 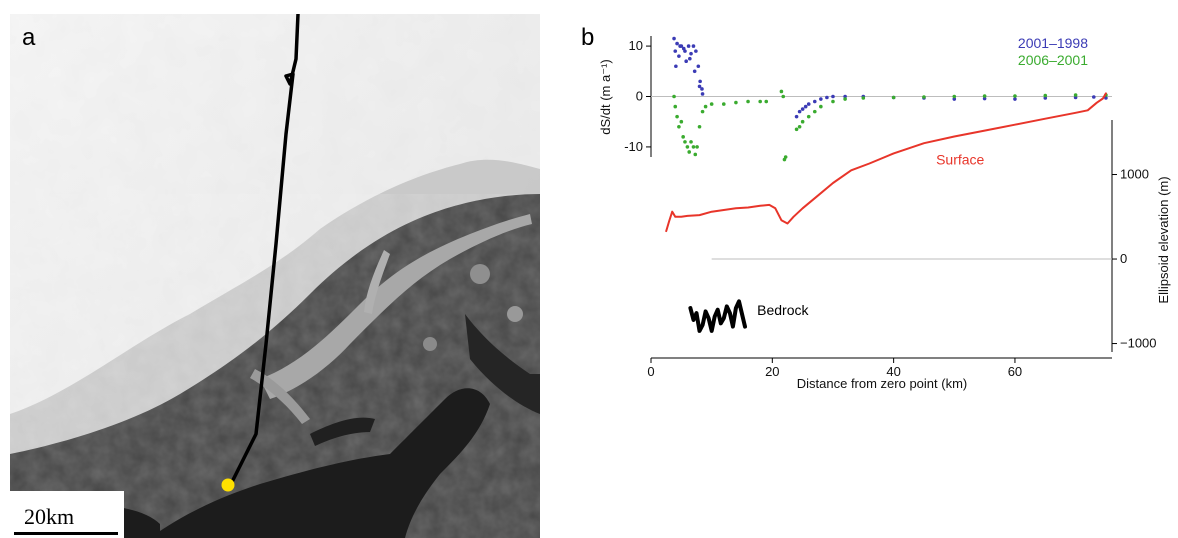 I want to click on zero-point-marker, so click(x=228, y=485).